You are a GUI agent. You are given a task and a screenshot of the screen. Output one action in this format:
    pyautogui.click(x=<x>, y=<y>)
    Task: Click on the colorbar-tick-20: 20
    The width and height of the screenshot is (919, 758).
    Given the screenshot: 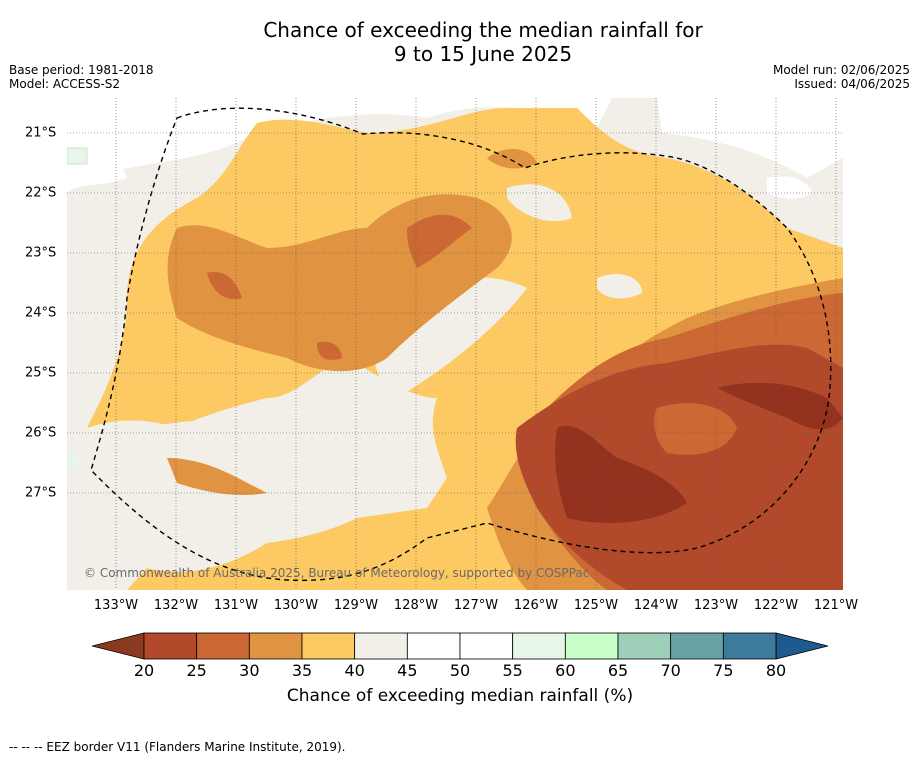 What is the action you would take?
    pyautogui.click(x=144, y=670)
    